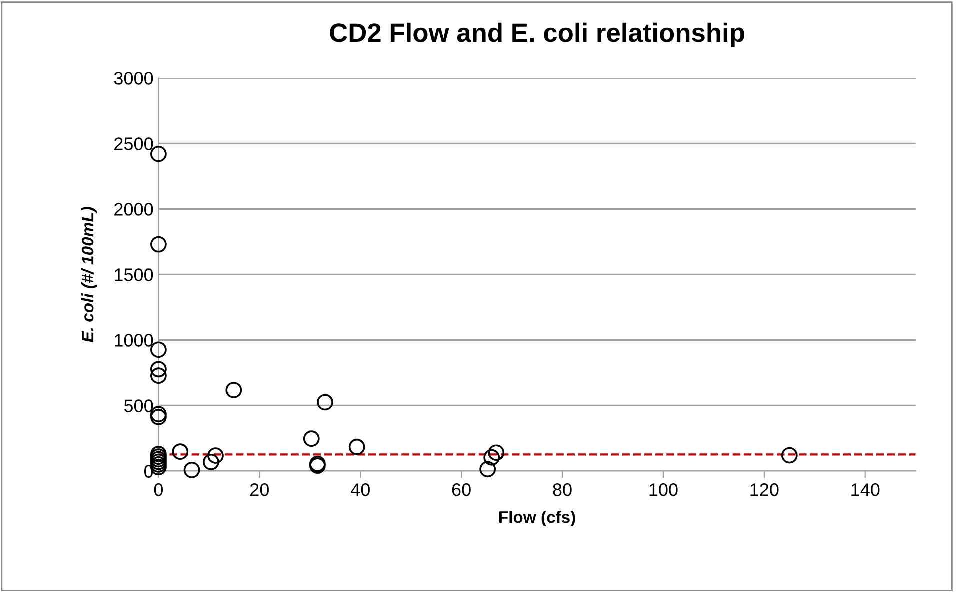 The image size is (956, 592). Describe the element at coordinates (562, 490) in the screenshot. I see `x-tick-label: 80` at that location.